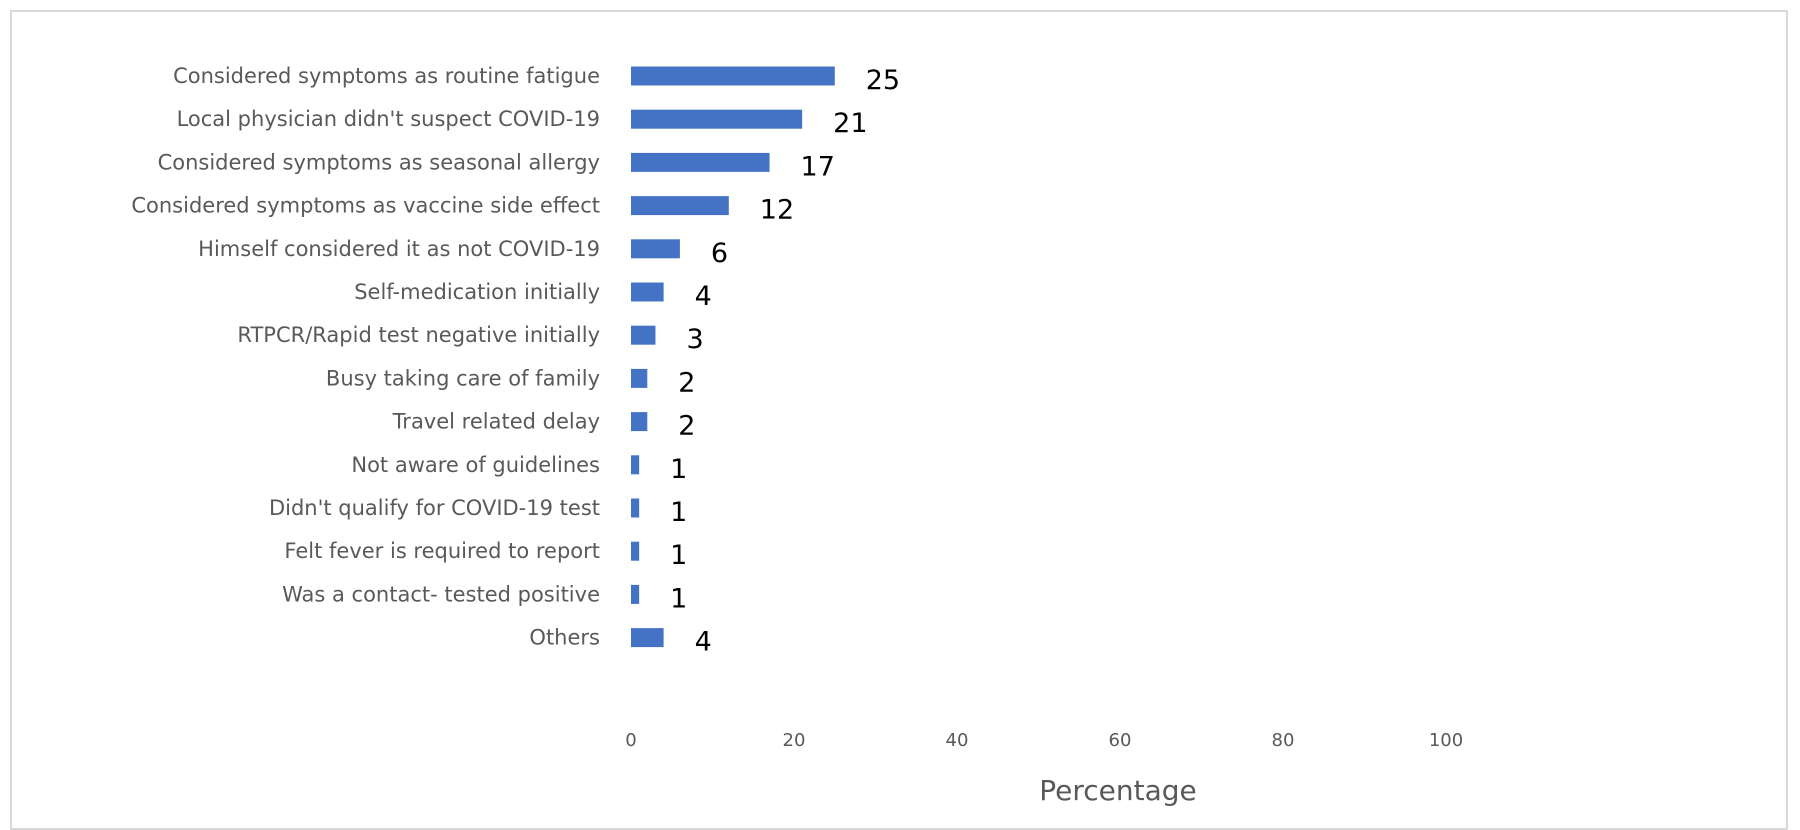  I want to click on x-tick-label: 0, so click(630, 740).